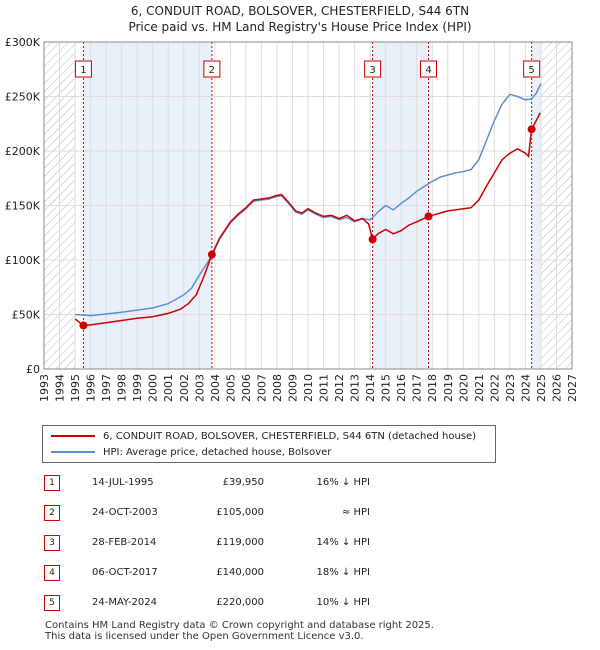 This screenshot has width=600, height=650. Describe the element at coordinates (44, 388) in the screenshot. I see `x-tick-label: 1993` at that location.